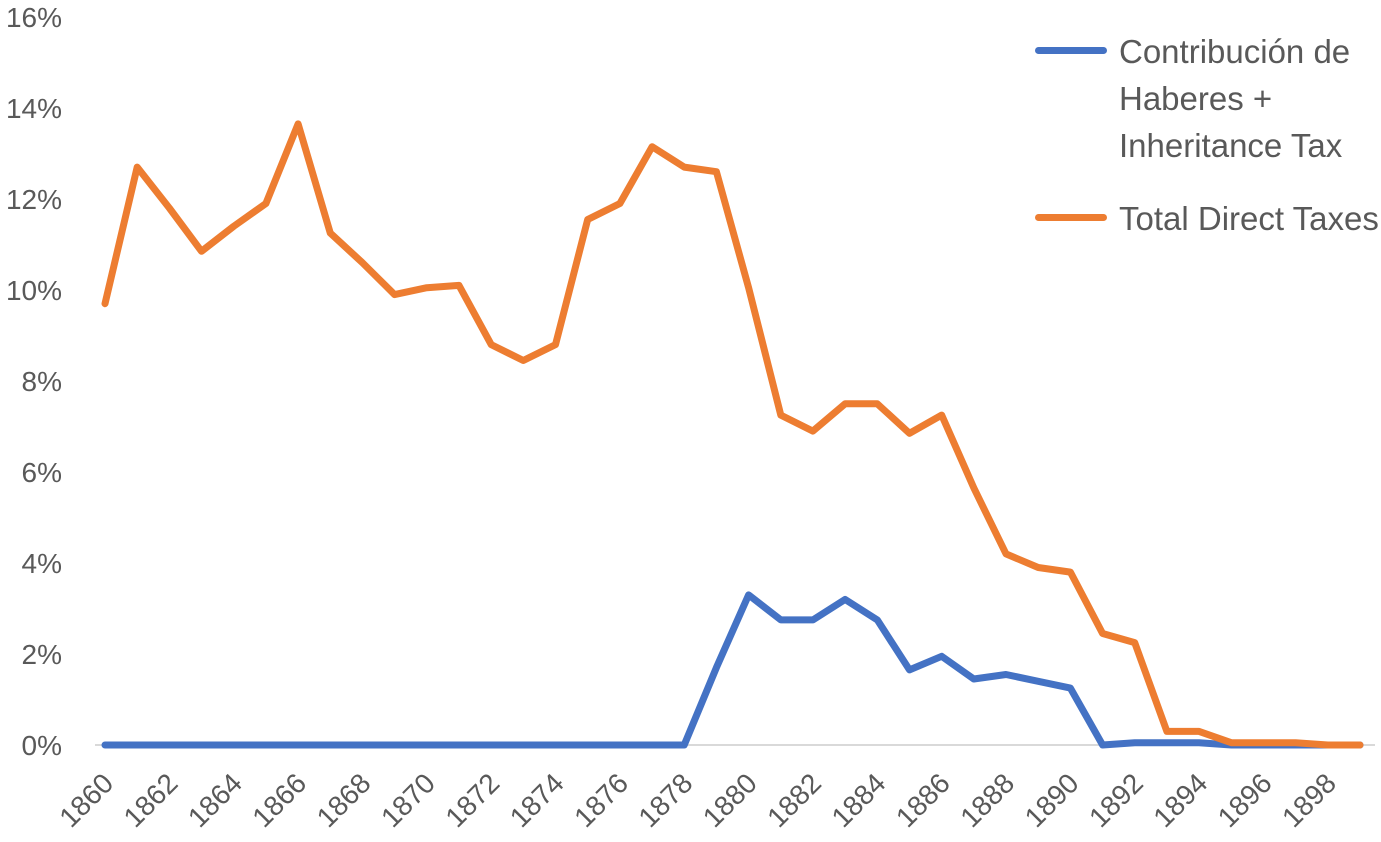 This screenshot has width=1381, height=842. I want to click on y-tick-label: 16%, so click(34, 17).